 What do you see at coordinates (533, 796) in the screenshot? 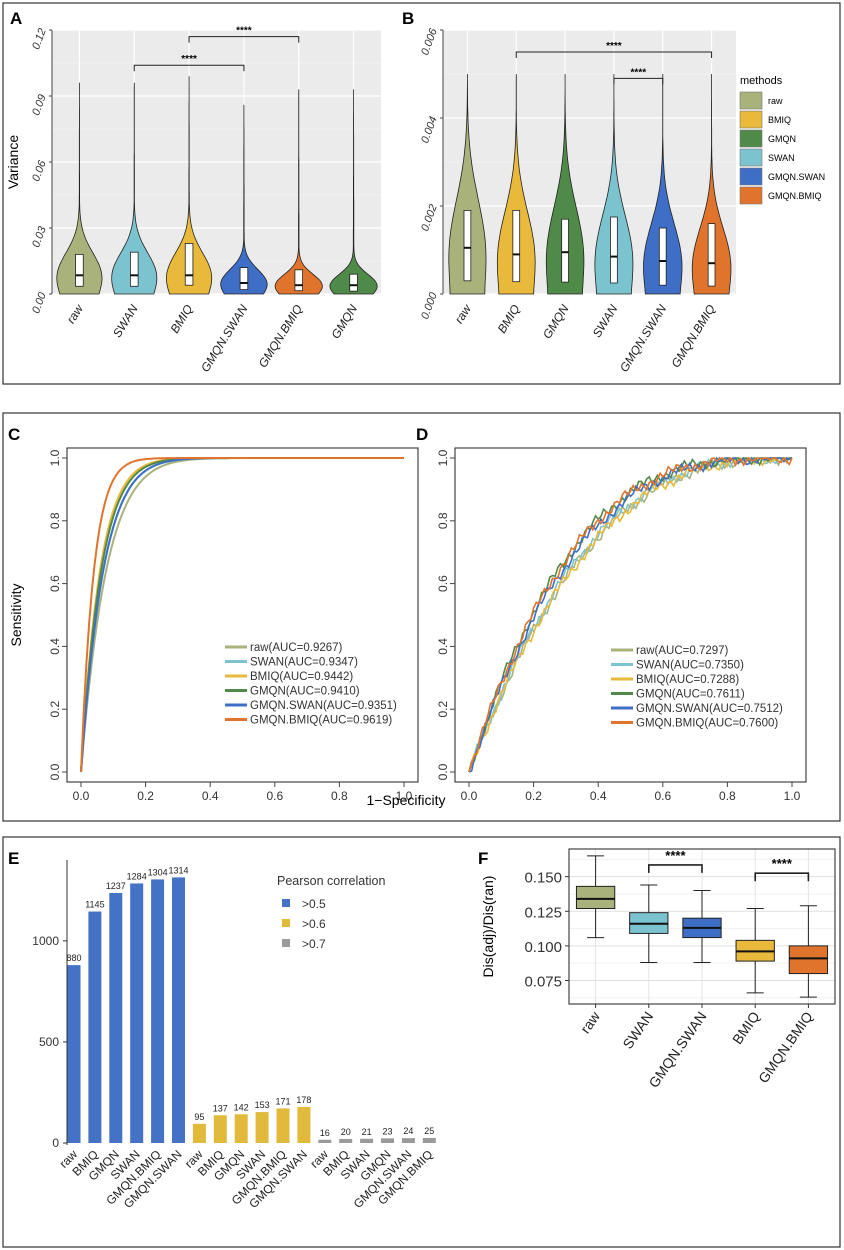
I see `x-tick-label: 0.2` at bounding box center [533, 796].